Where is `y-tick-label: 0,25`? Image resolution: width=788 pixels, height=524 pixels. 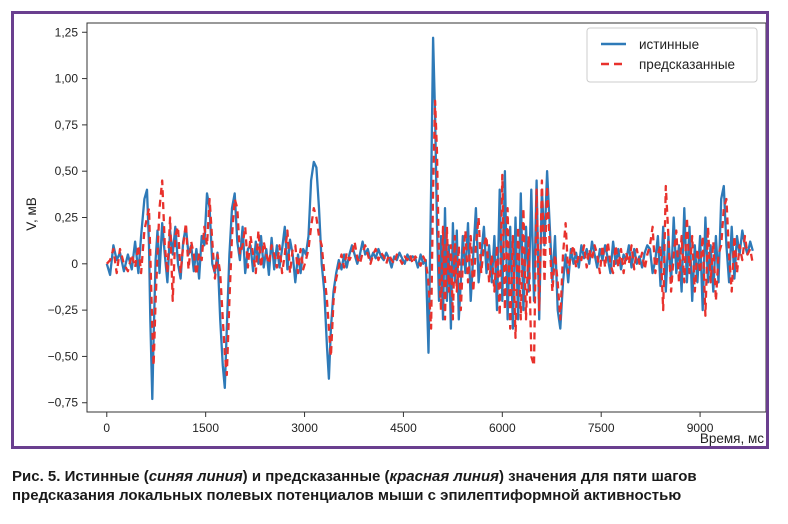 y-tick-label: 0,25 is located at coordinates (67, 218).